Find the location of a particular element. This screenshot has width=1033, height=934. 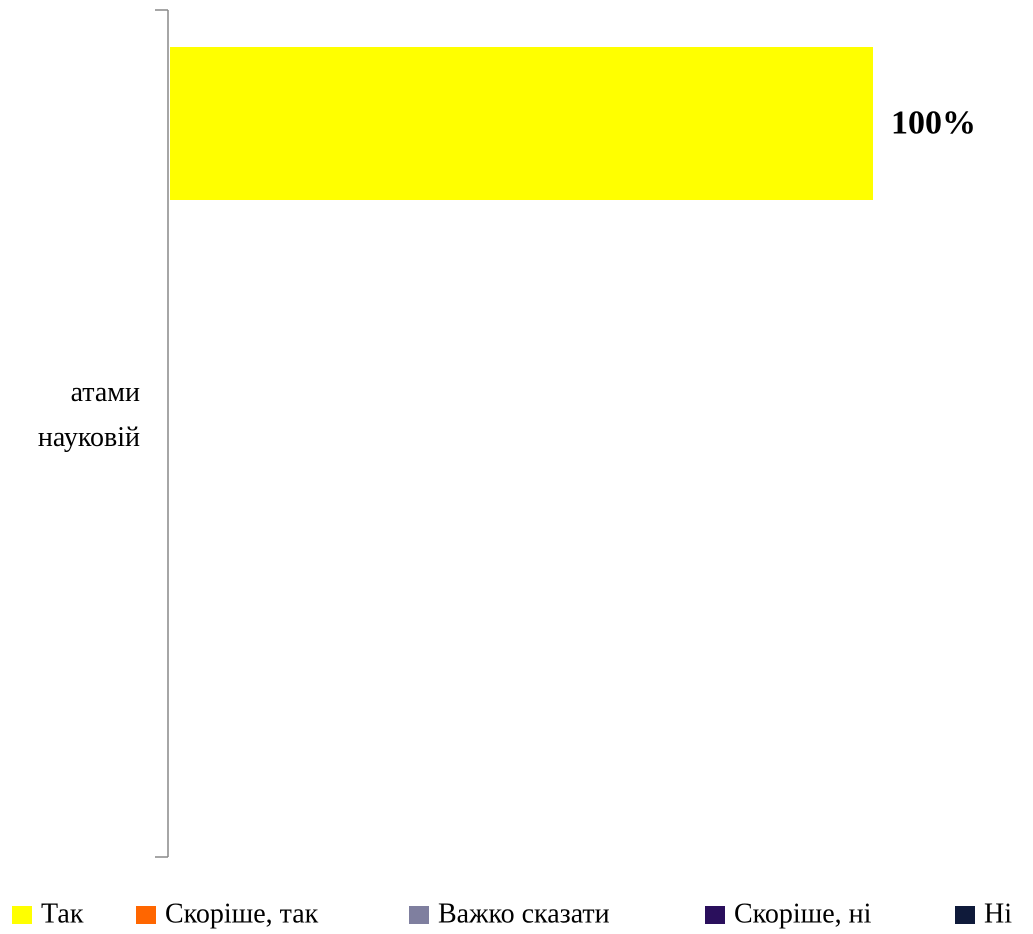

category-label: атами науковій is located at coordinates (88, 415).